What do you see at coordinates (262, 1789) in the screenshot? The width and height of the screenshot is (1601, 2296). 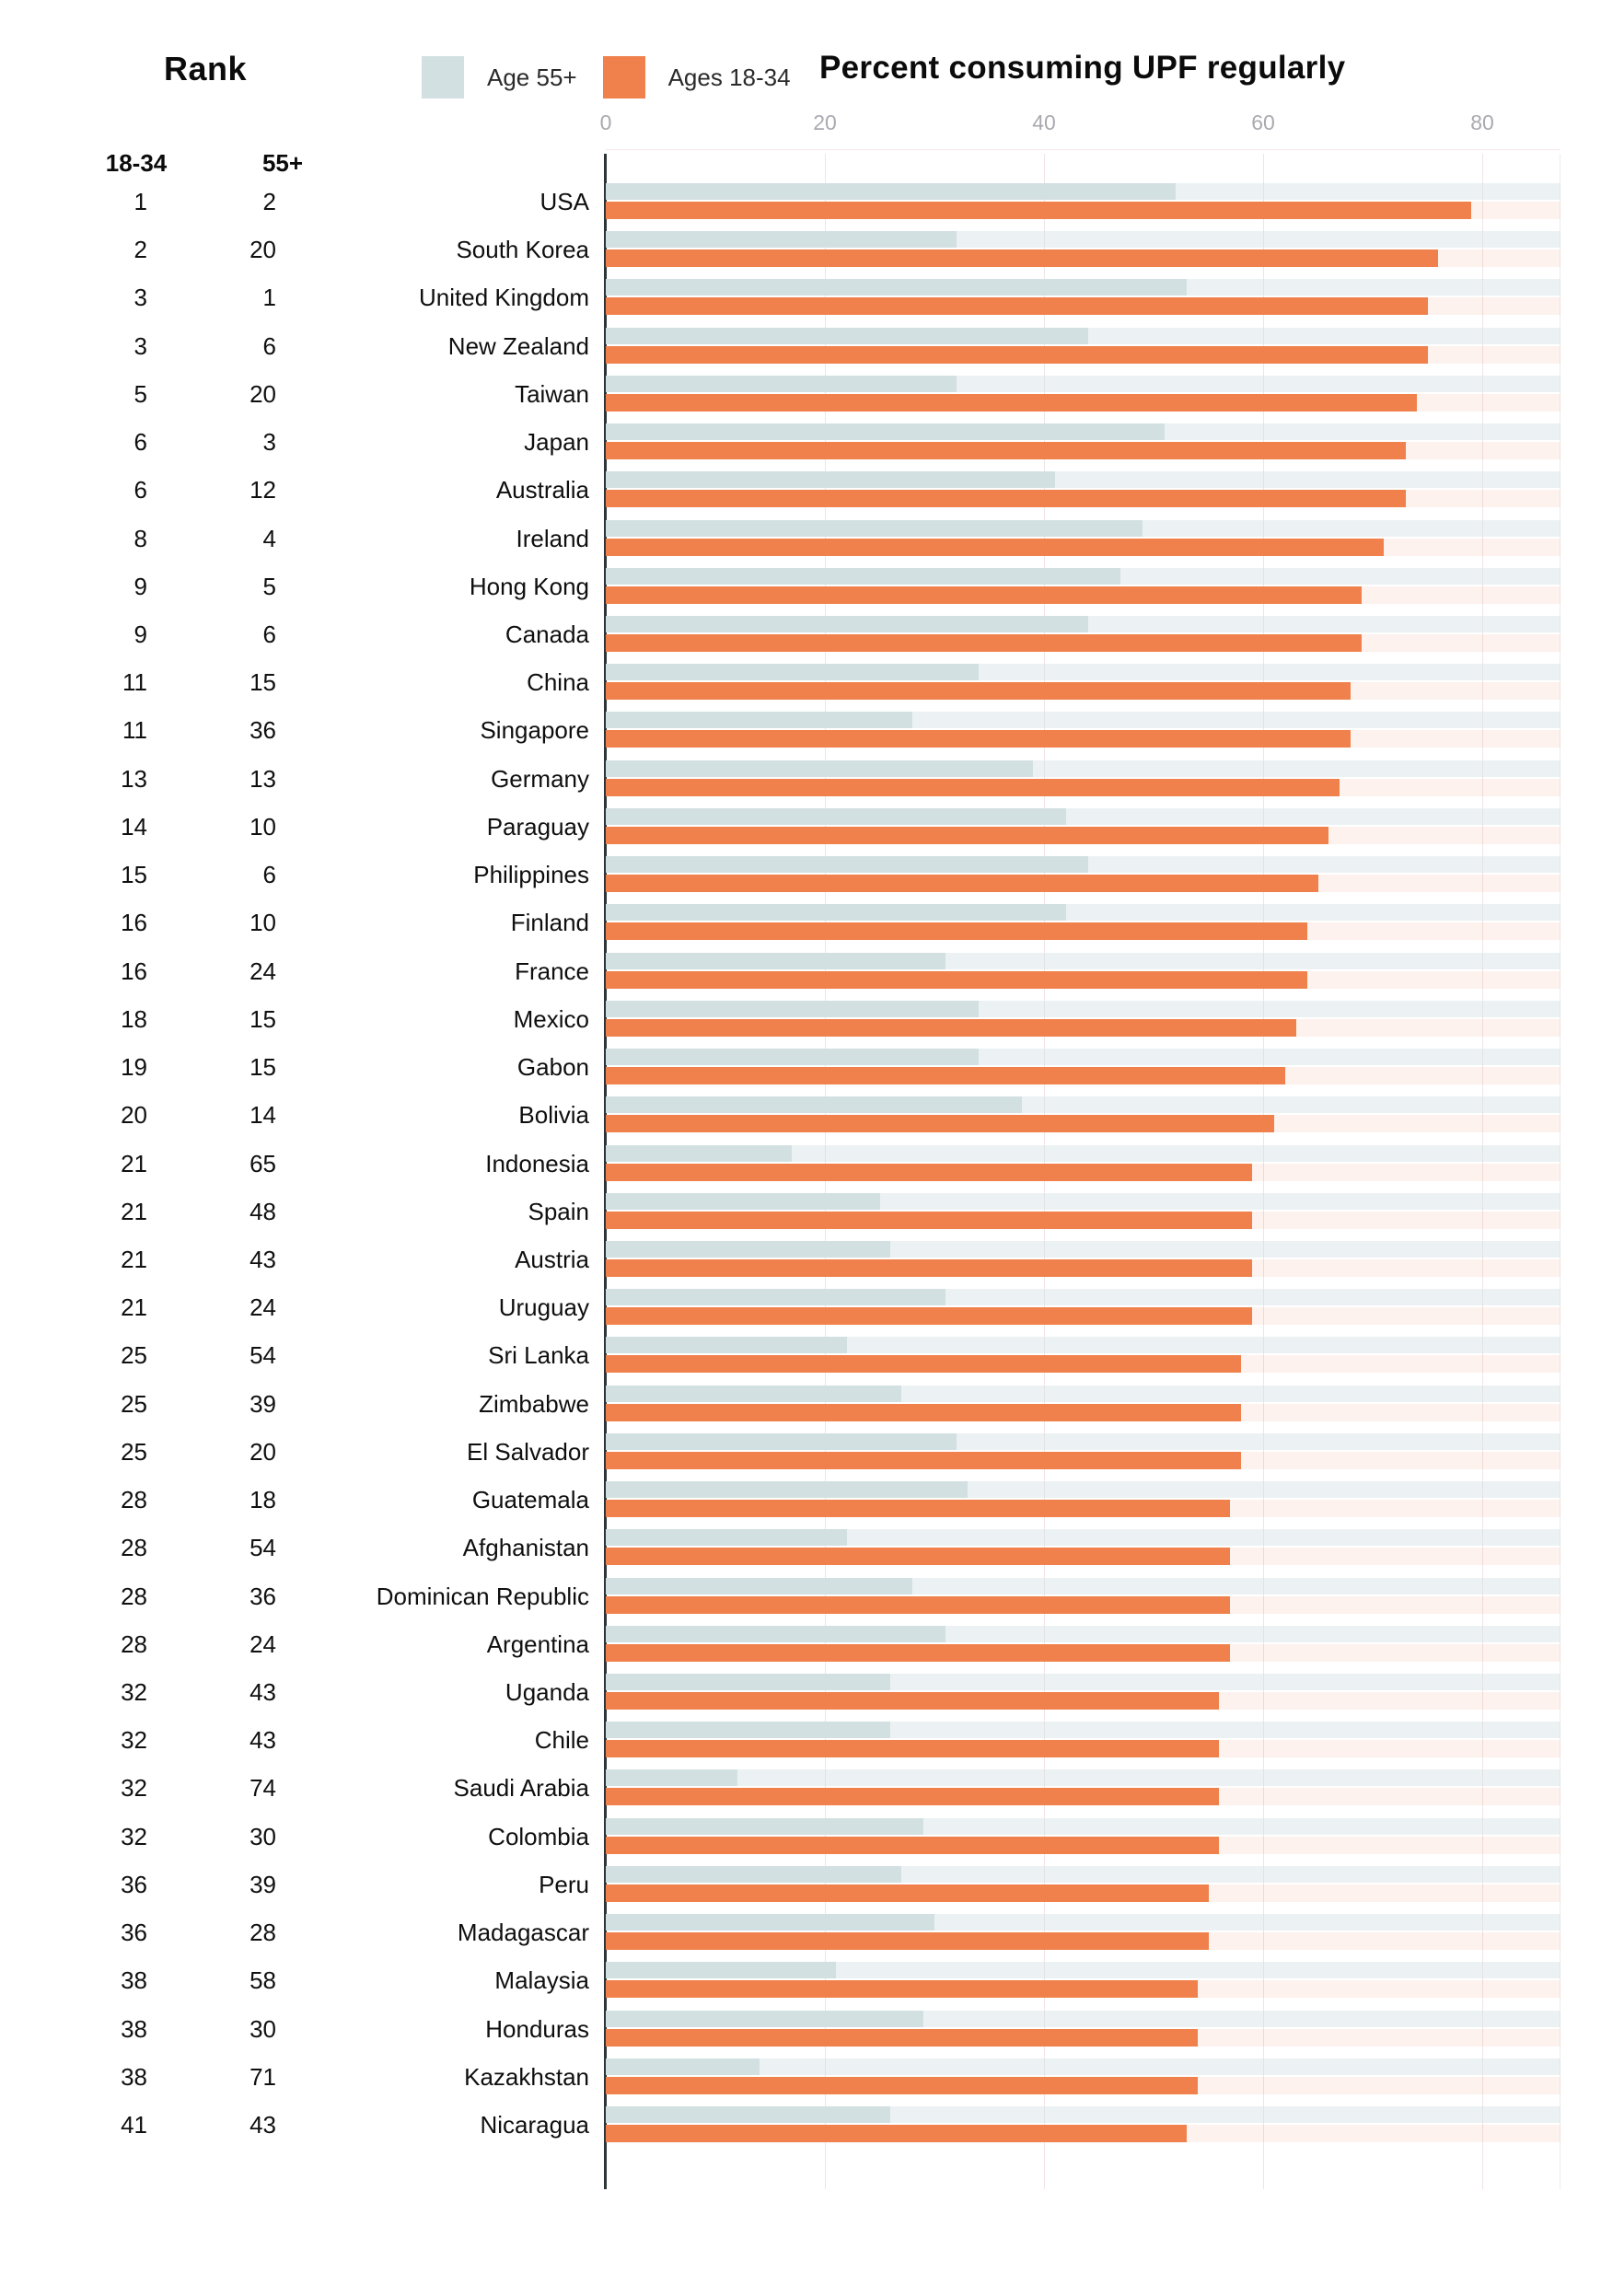 I see `rank-55plus-value: 74` at bounding box center [262, 1789].